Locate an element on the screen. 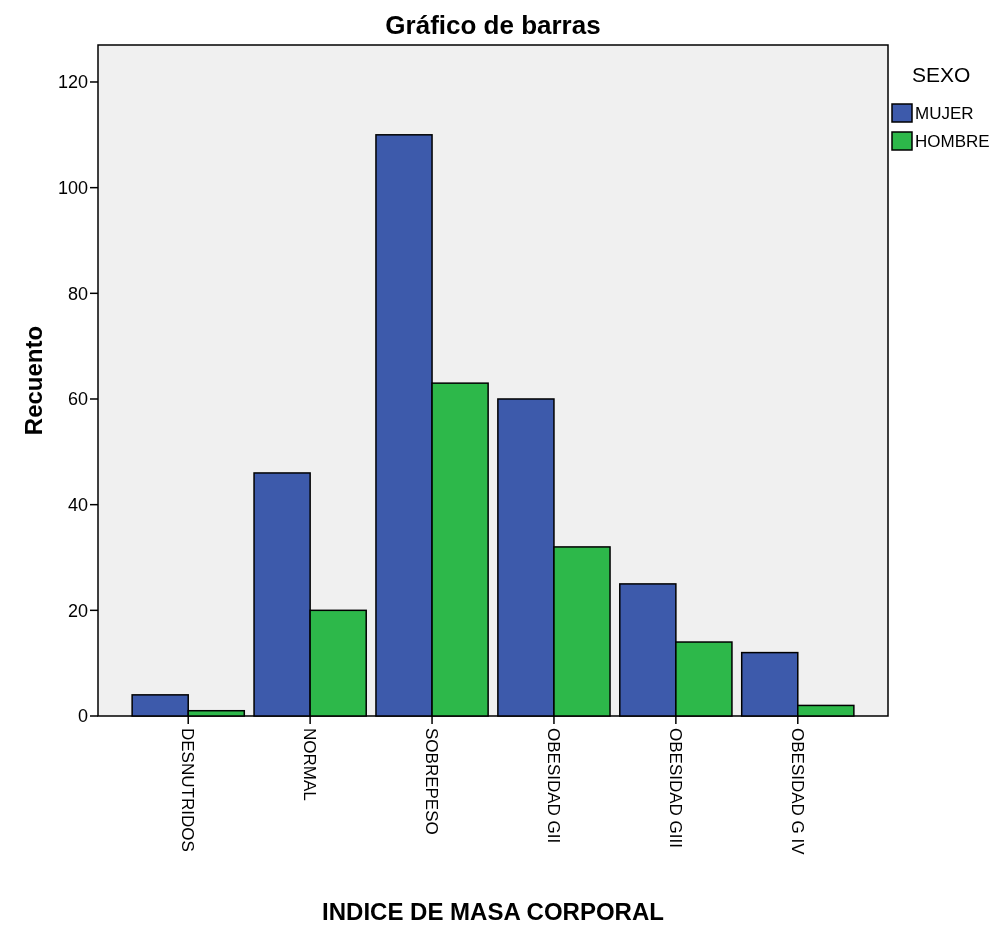 The height and width of the screenshot is (926, 1007). legend-label: HOMBRE is located at coordinates (952, 141).